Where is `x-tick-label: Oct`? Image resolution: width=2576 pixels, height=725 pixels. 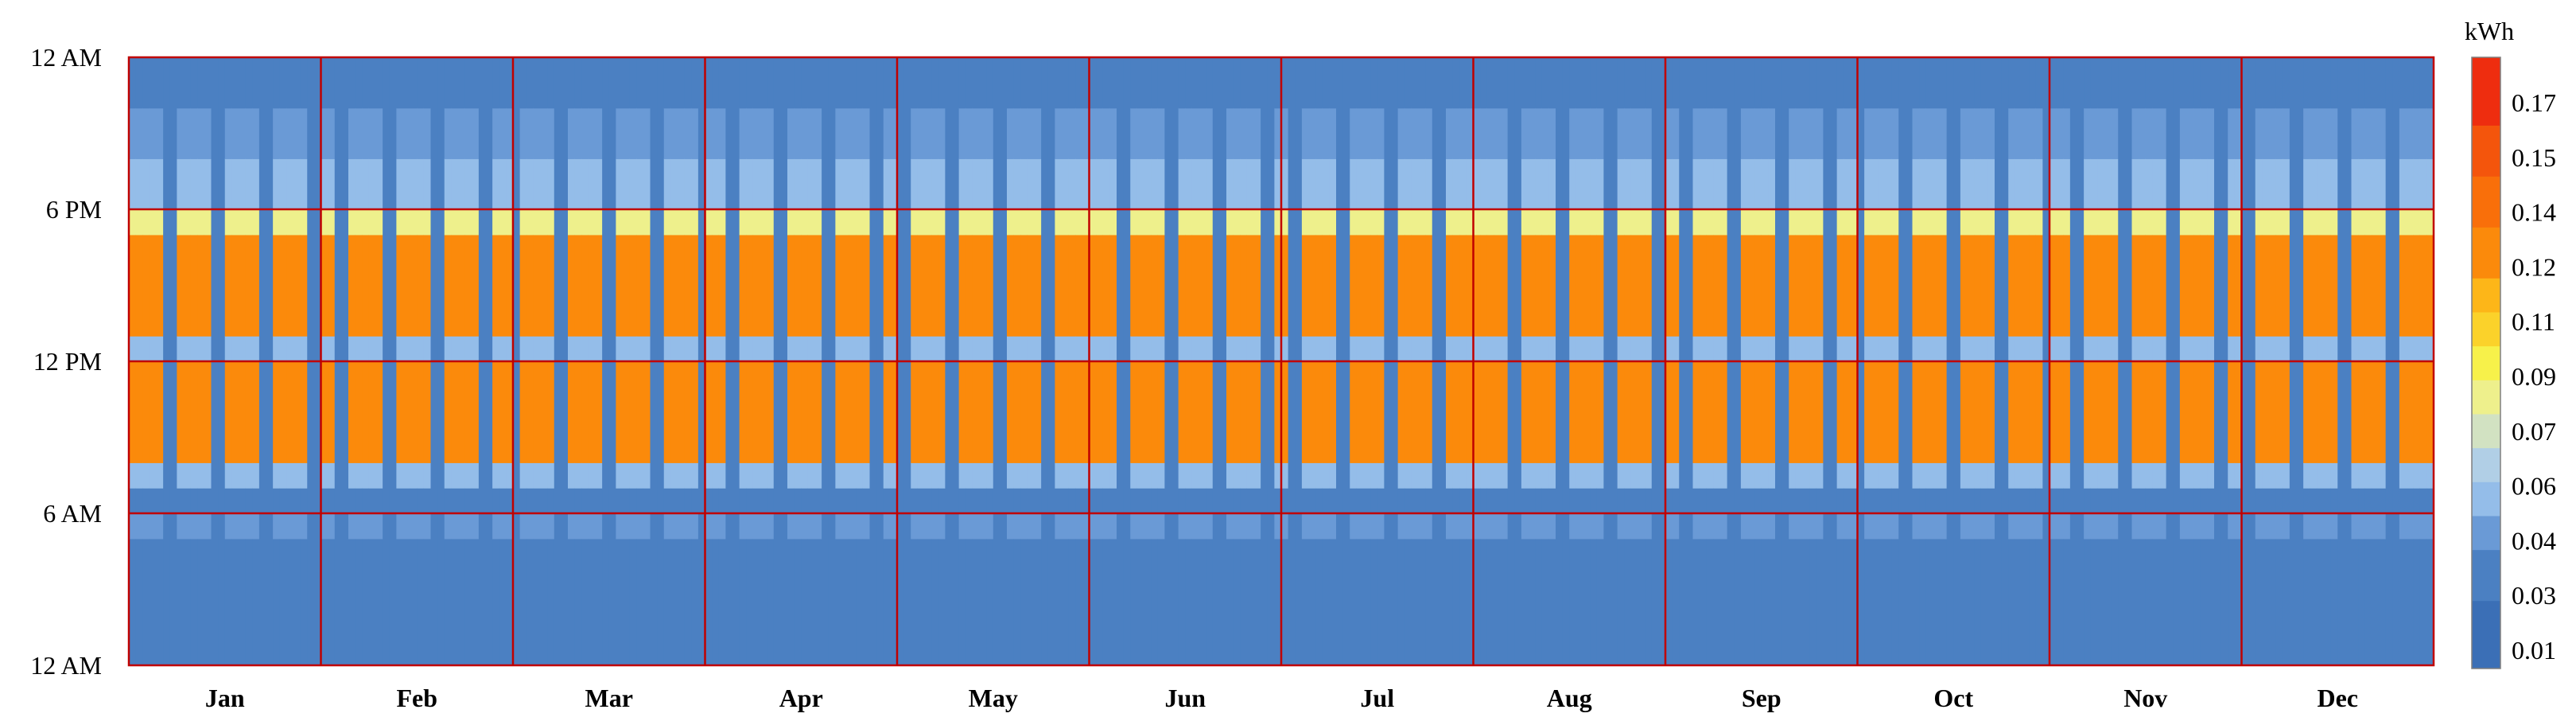 x-tick-label: Oct is located at coordinates (1953, 698).